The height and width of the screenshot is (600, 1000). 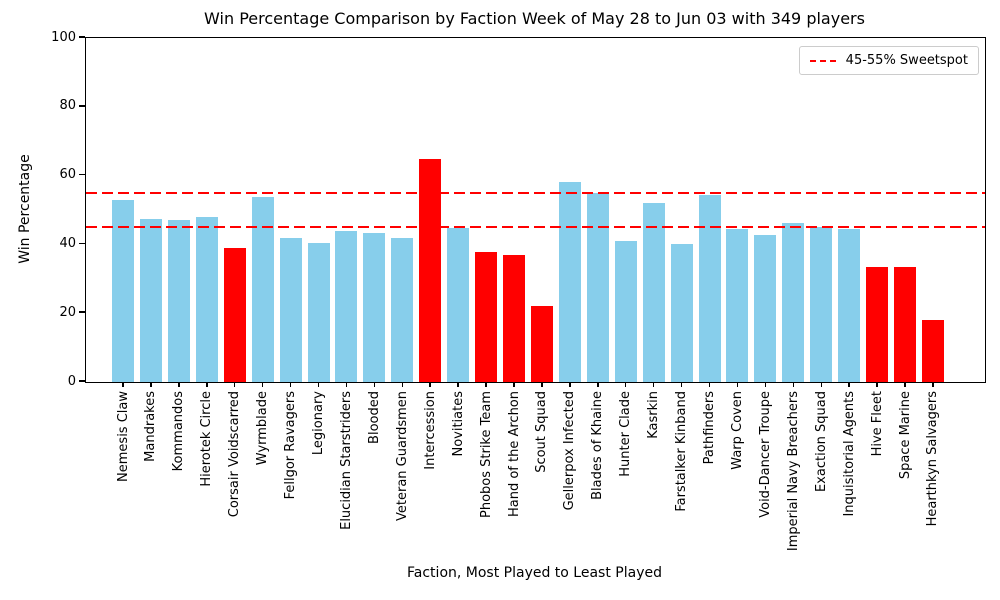 I want to click on bar-blades-of-khaine, so click(x=597, y=287).